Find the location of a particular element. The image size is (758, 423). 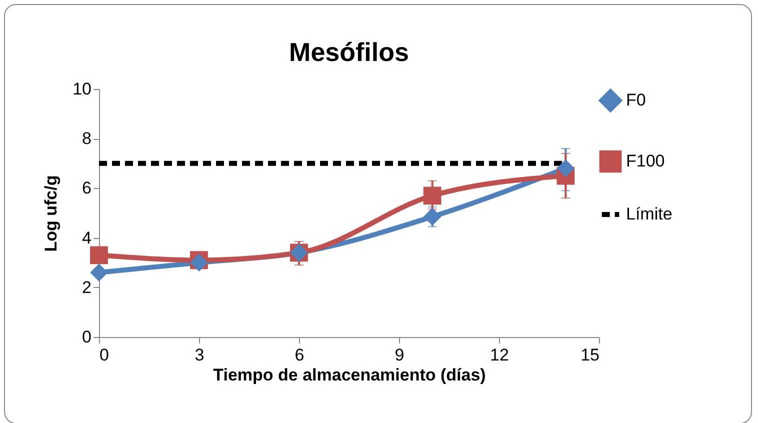

legend-label: Límite is located at coordinates (649, 214).